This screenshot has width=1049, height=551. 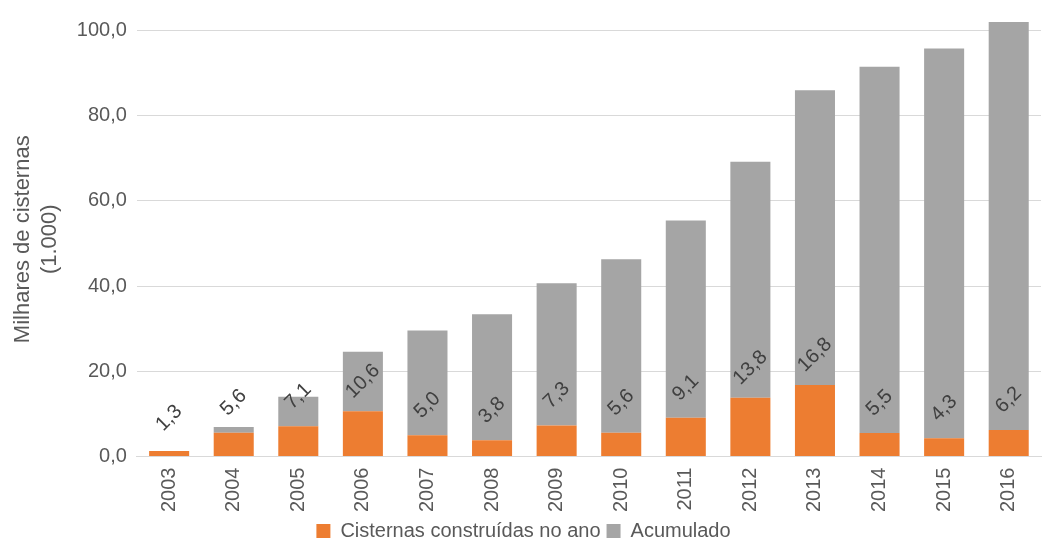 What do you see at coordinates (470, 529) in the screenshot?
I see `legend-label: Cisternas construídas no ano` at bounding box center [470, 529].